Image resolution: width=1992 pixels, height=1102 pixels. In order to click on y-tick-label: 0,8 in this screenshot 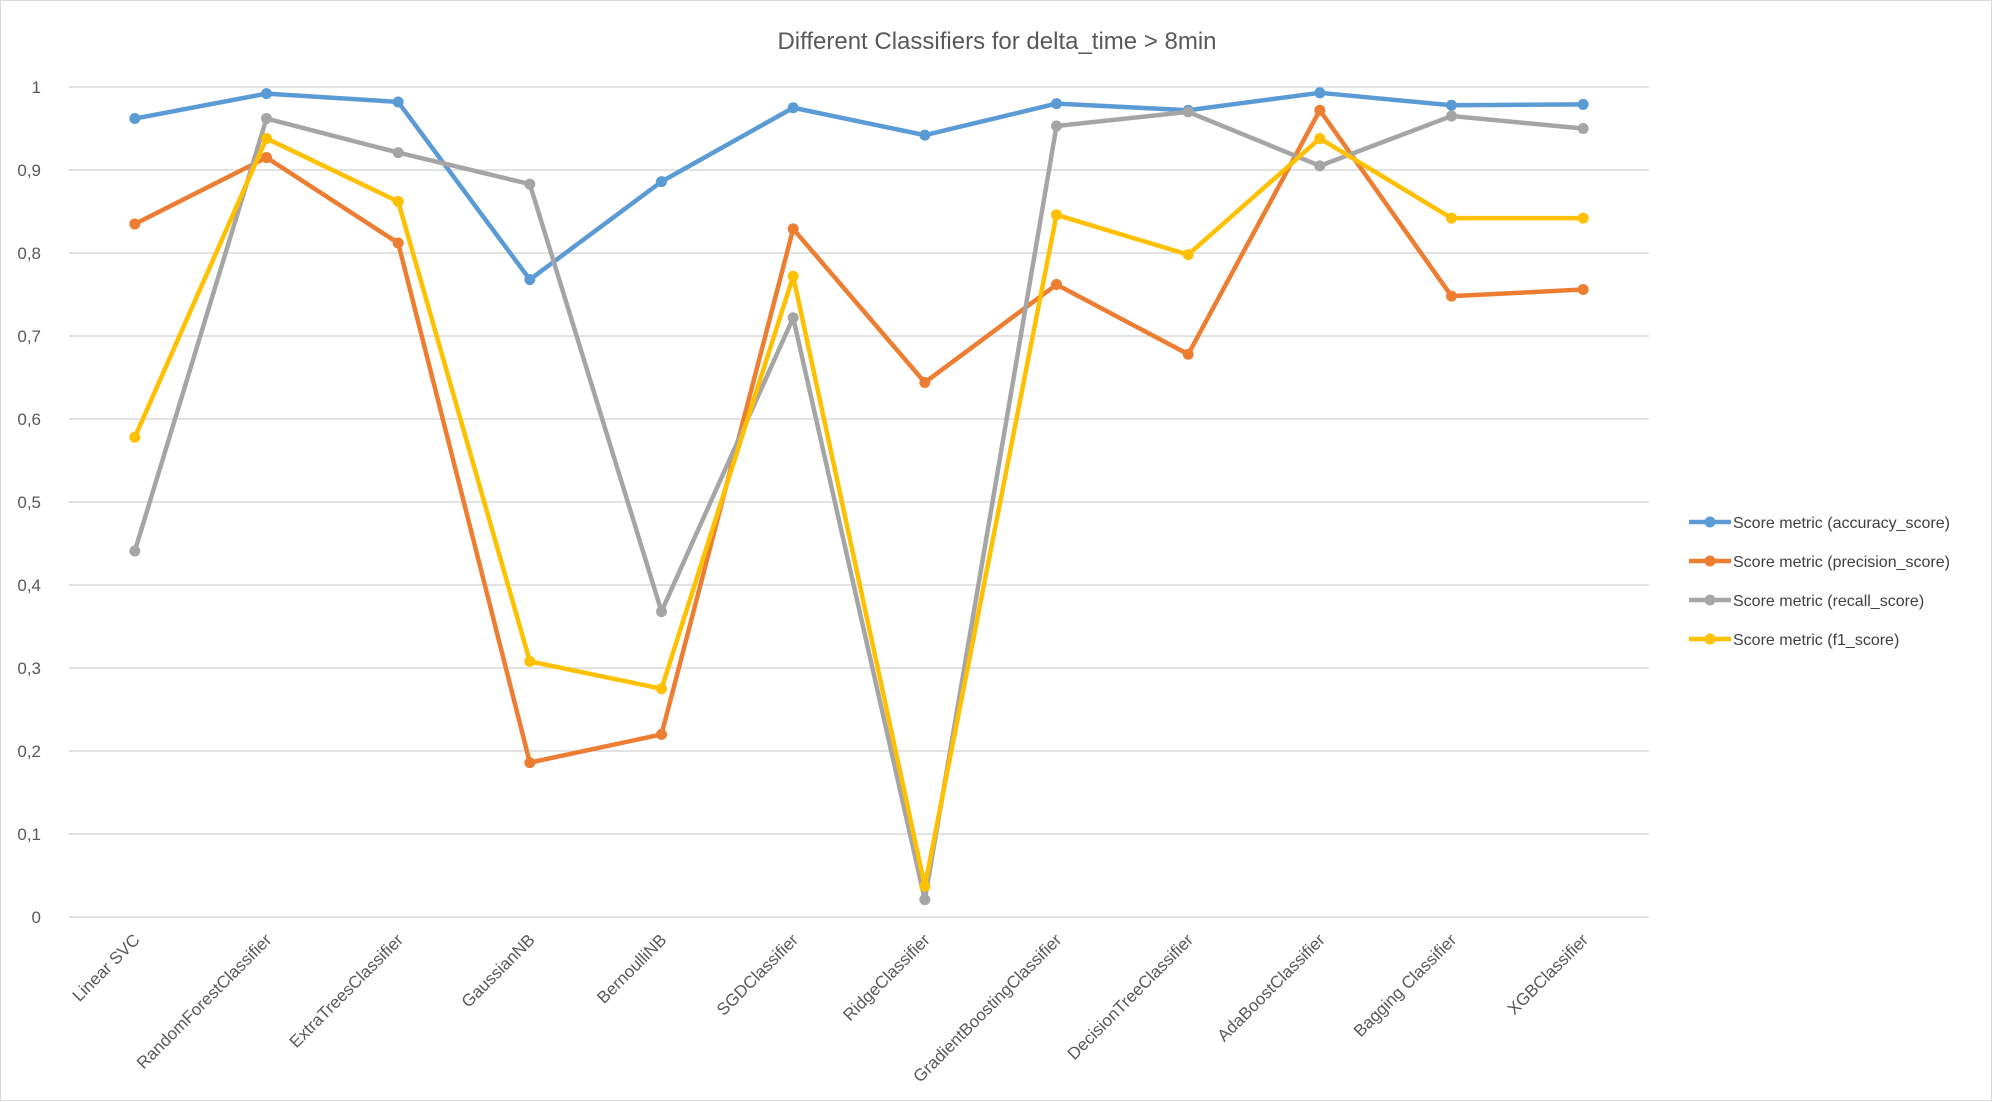, I will do `click(29, 253)`.